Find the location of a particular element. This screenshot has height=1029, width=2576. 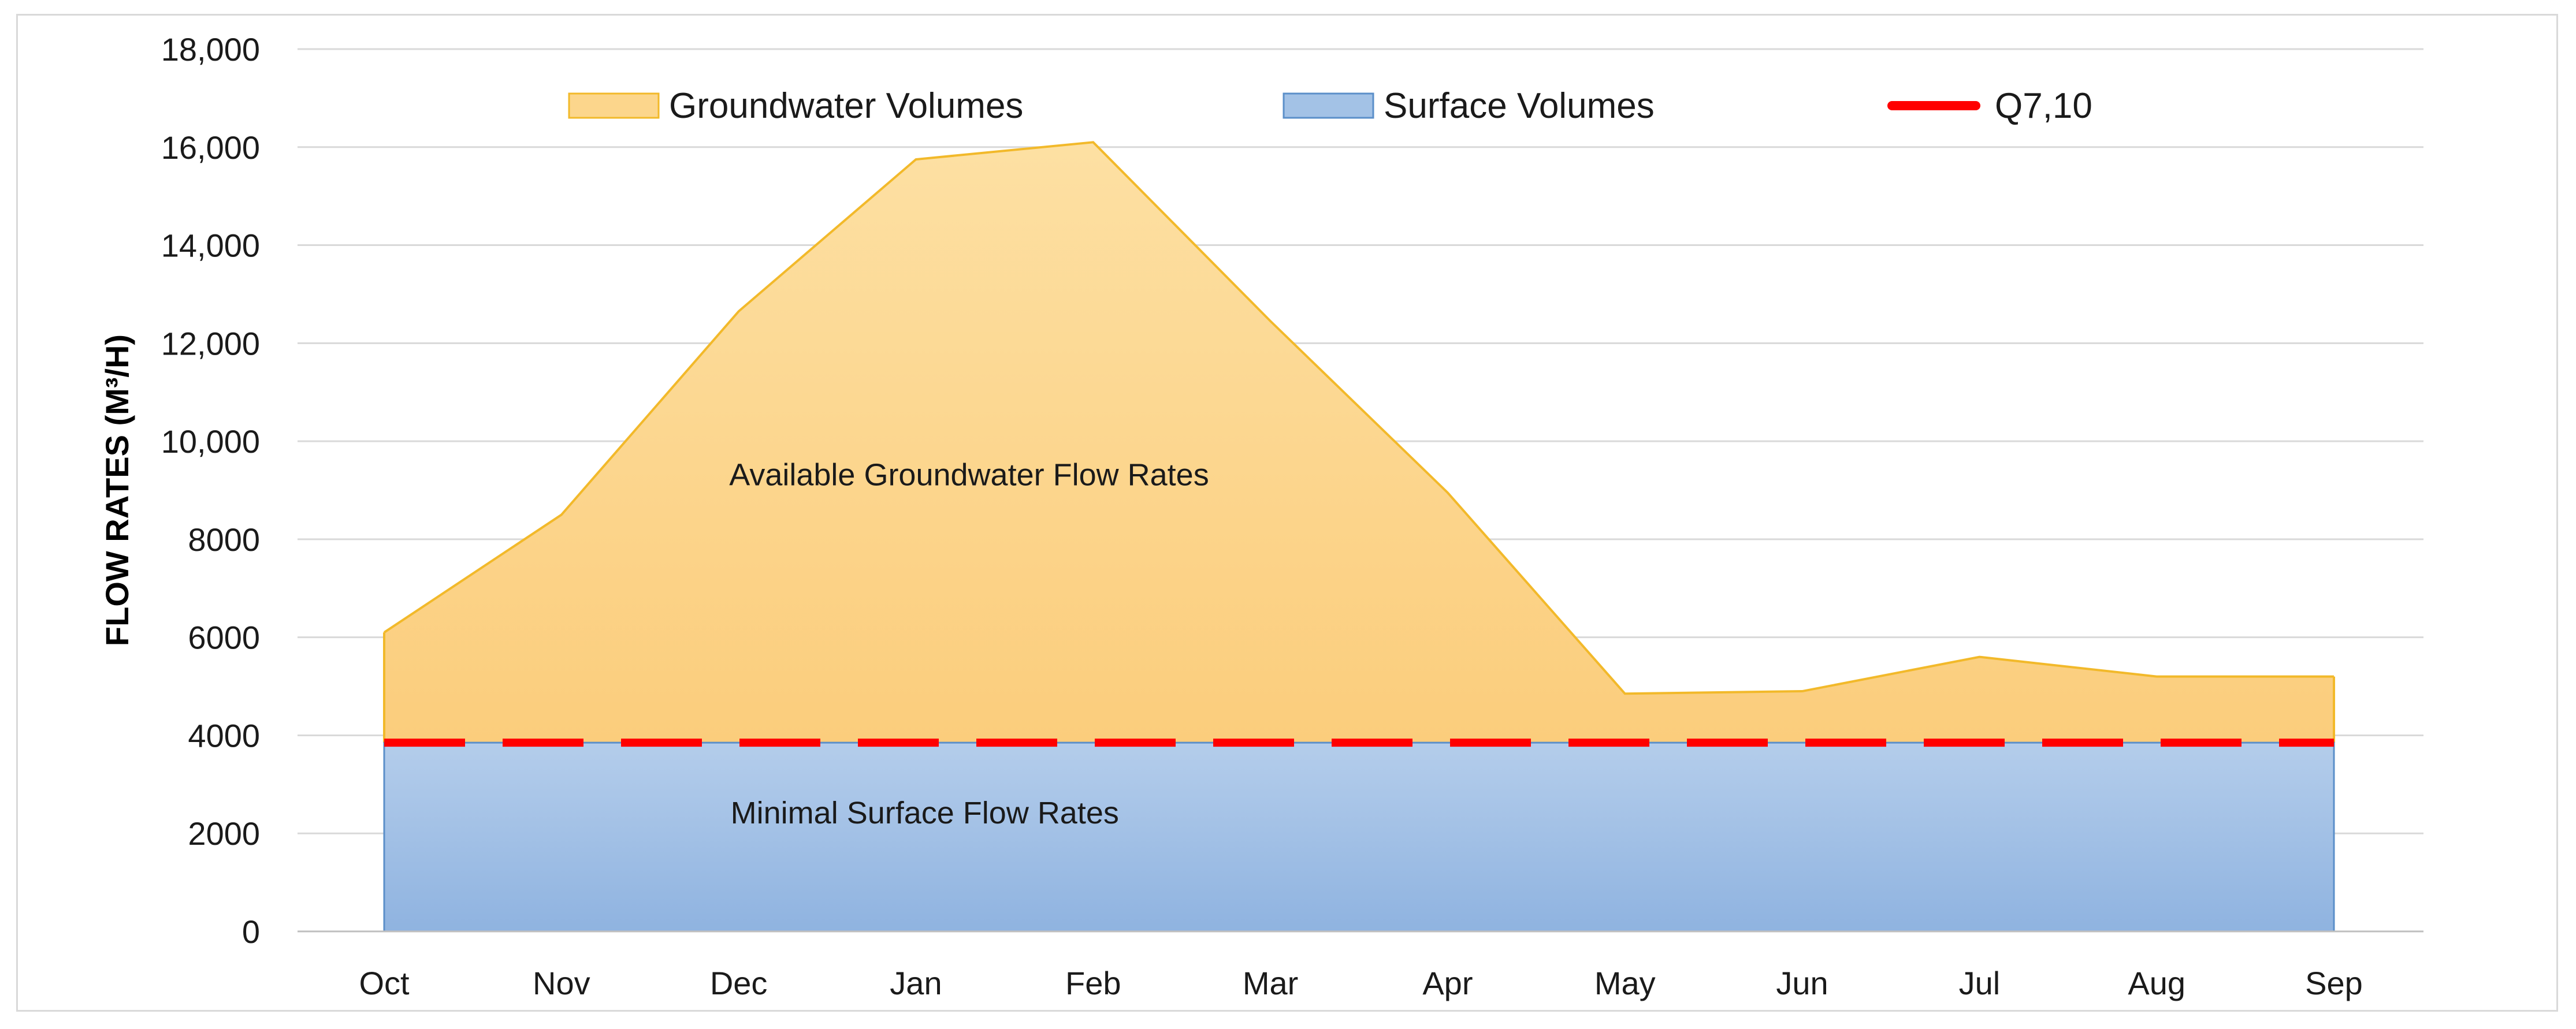

y-tick-label: 2000 is located at coordinates (224, 833).